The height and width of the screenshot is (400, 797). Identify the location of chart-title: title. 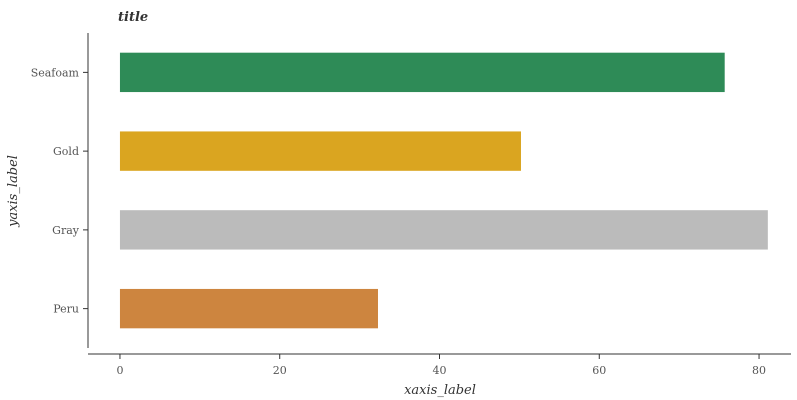
(133, 17).